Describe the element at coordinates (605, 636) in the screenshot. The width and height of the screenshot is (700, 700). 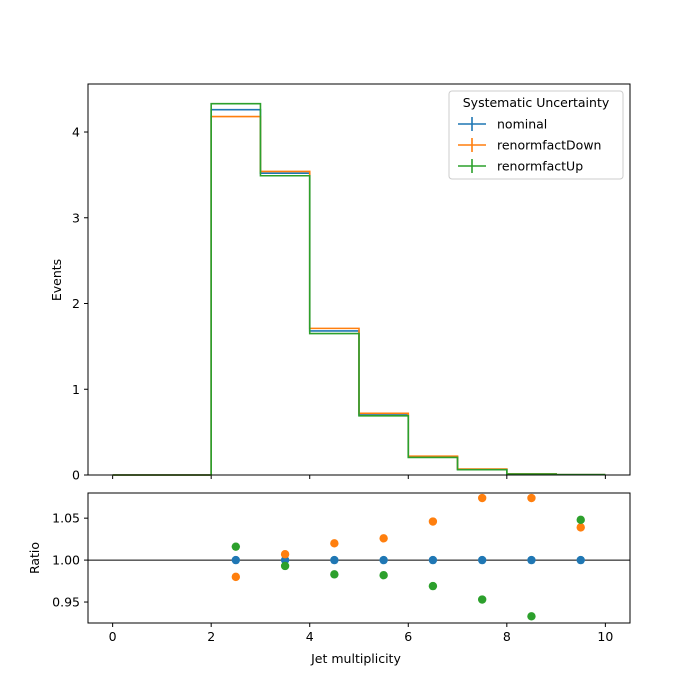
I see `ratio-x-tick-label: 10` at that location.